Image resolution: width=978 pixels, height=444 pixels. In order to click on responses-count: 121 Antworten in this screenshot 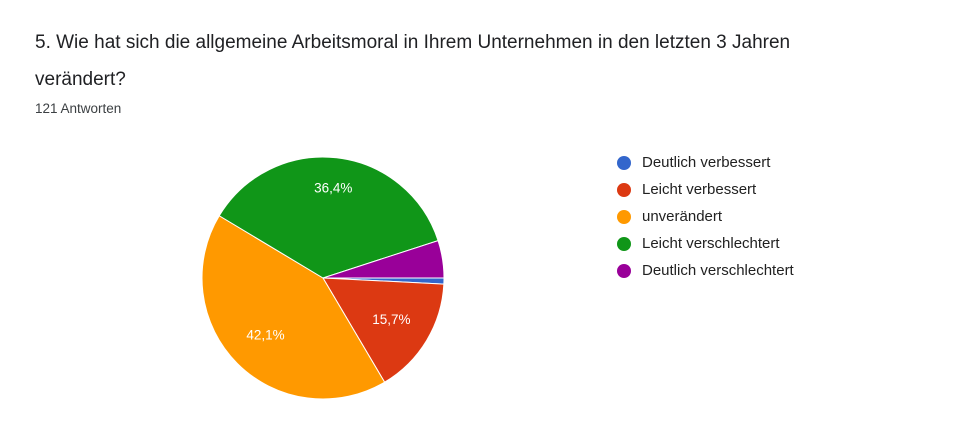, I will do `click(78, 108)`.